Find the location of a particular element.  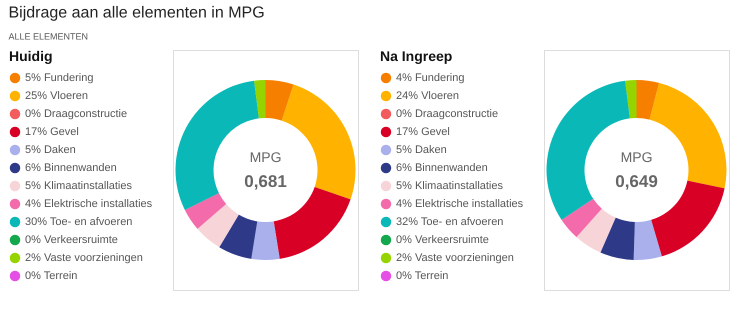

legend-label: 30% Toe- en afvoeren is located at coordinates (78, 222).